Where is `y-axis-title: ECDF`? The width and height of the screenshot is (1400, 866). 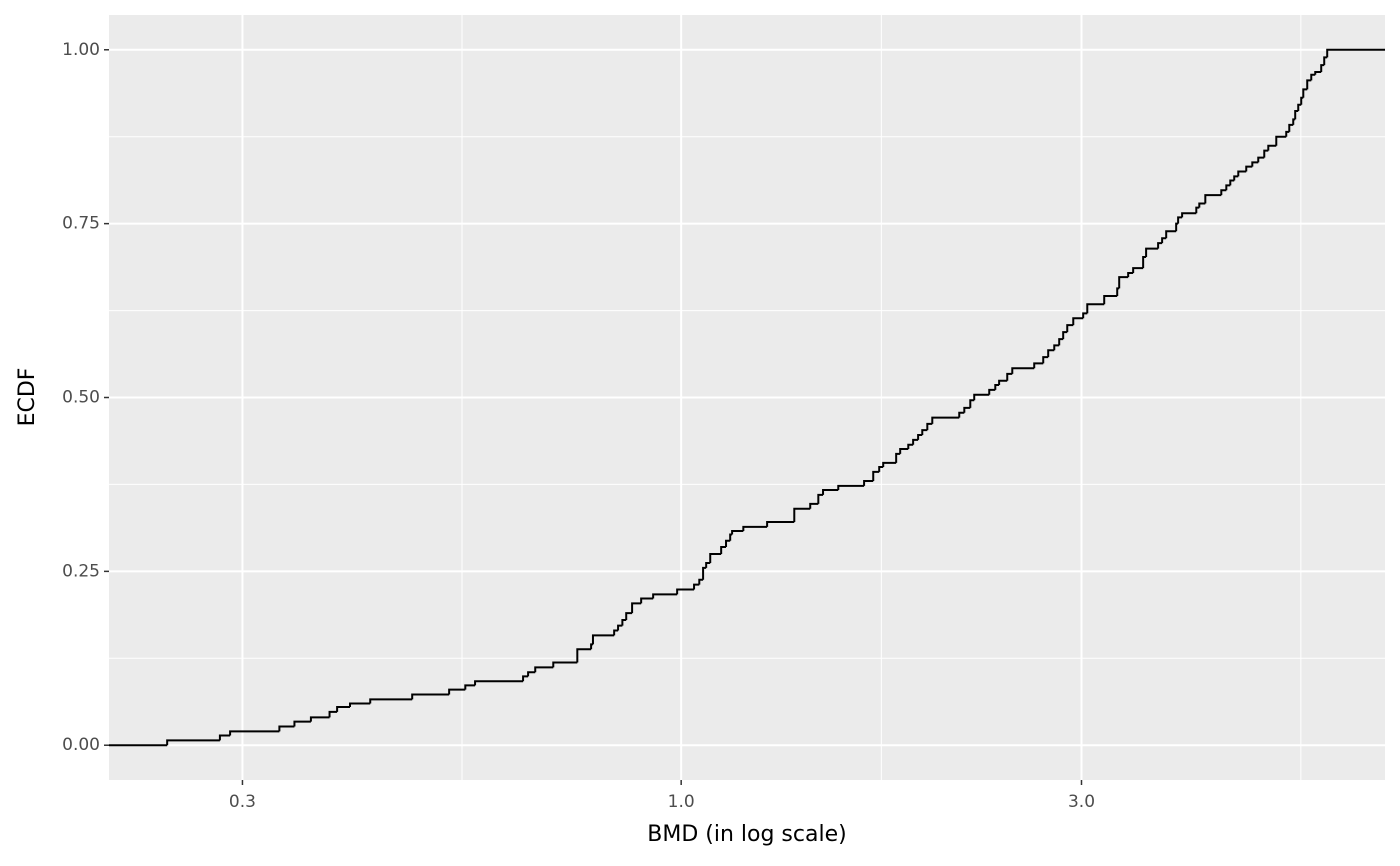 y-axis-title: ECDF is located at coordinates (27, 397).